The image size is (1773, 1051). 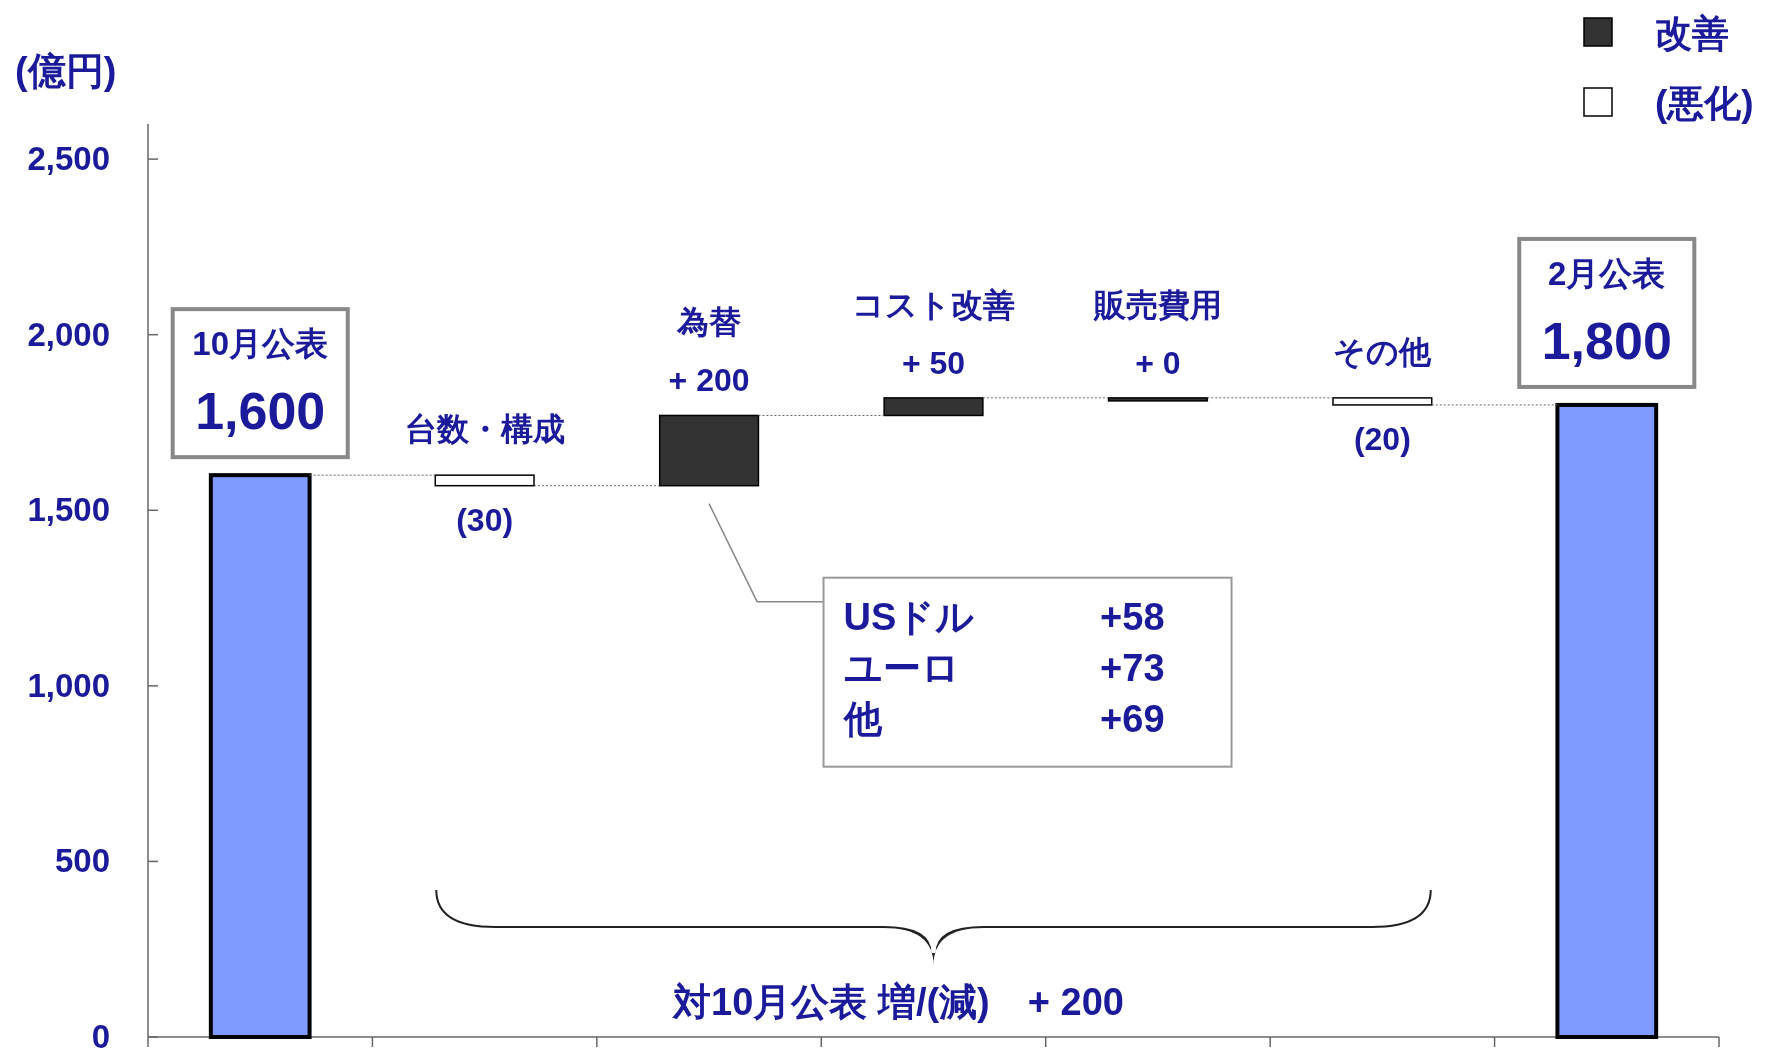 I want to click on data-label: 1,800, so click(x=1606, y=340).